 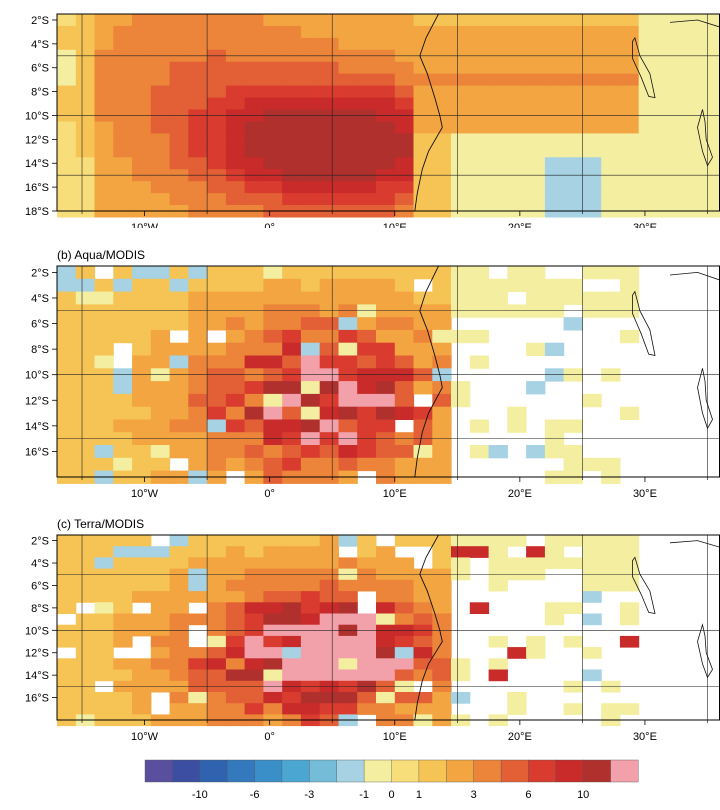 What do you see at coordinates (528, 795) in the screenshot?
I see `colorbar-label: 6` at bounding box center [528, 795].